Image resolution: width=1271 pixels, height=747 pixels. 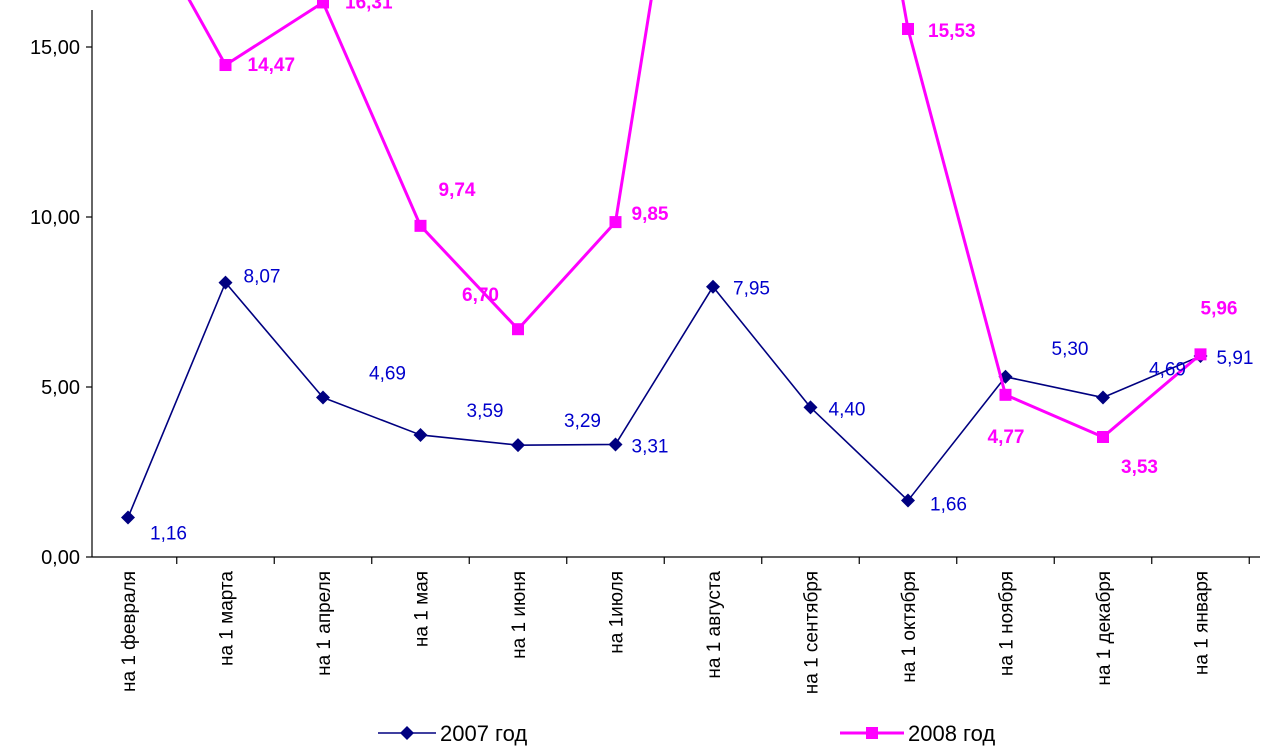 What do you see at coordinates (812, 632) in the screenshot?
I see `x-category-label: на 1 сентября` at bounding box center [812, 632].